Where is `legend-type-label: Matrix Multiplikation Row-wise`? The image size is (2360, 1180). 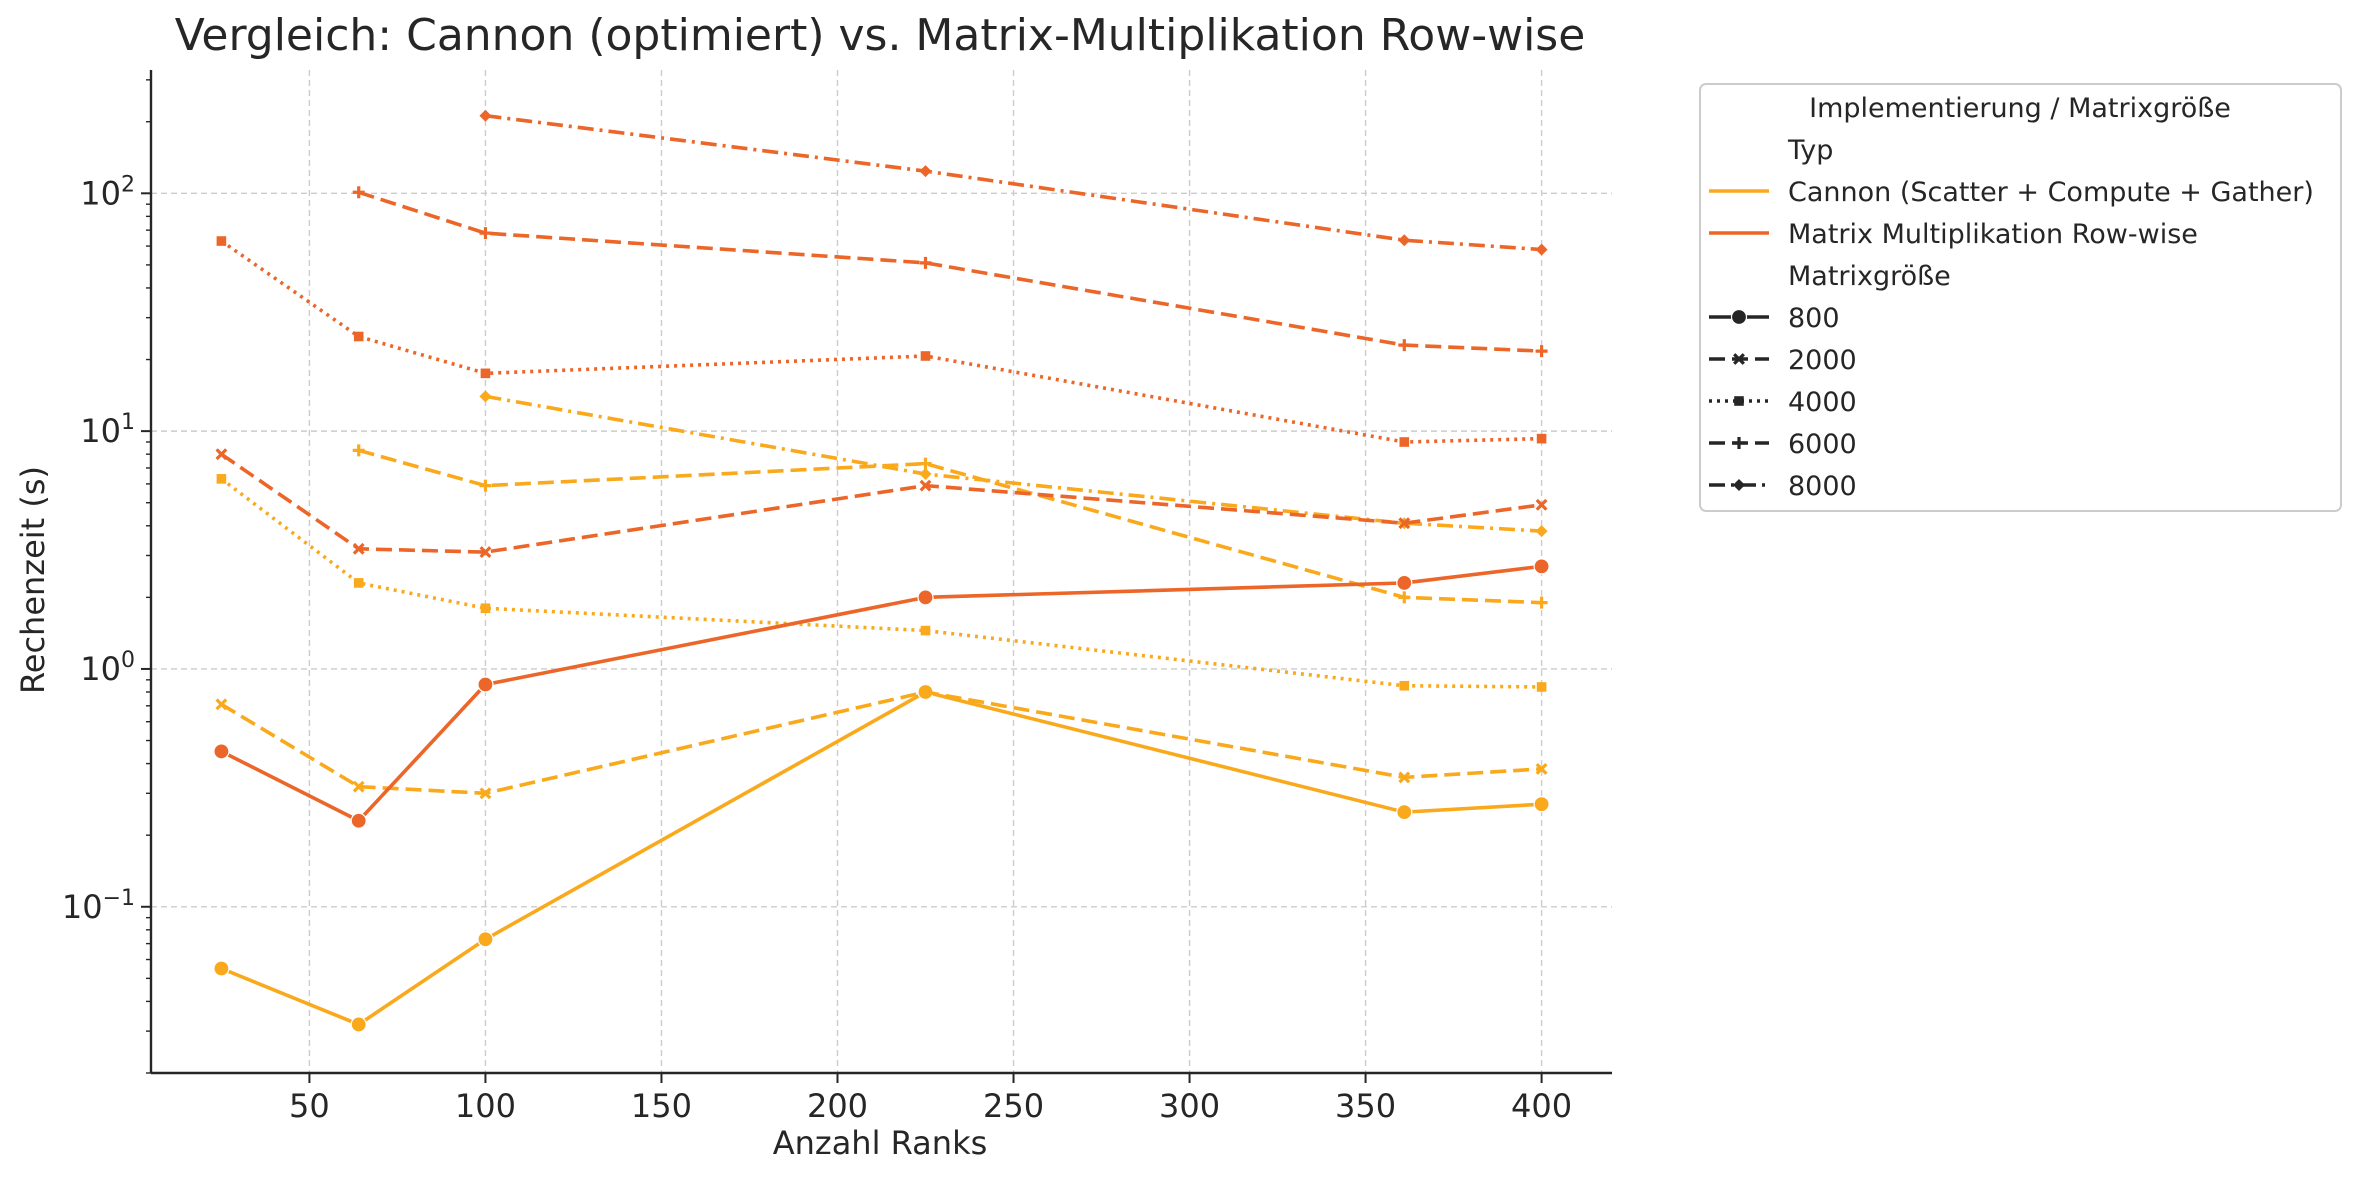 legend-type-label: Matrix Multiplikation Row-wise is located at coordinates (1993, 234).